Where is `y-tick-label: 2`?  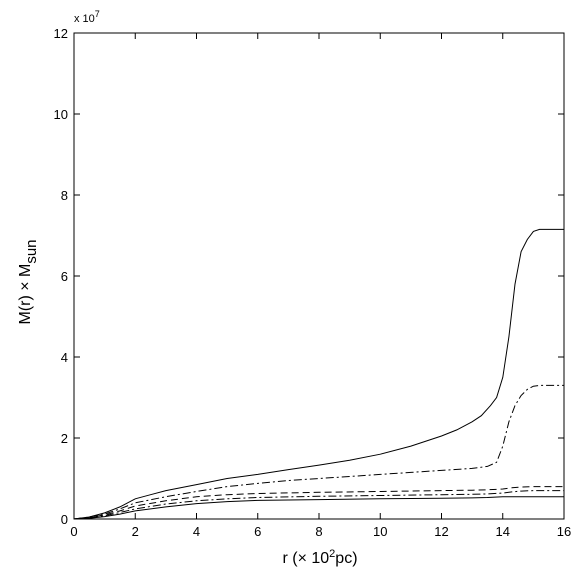
y-tick-label: 2 is located at coordinates (64, 438).